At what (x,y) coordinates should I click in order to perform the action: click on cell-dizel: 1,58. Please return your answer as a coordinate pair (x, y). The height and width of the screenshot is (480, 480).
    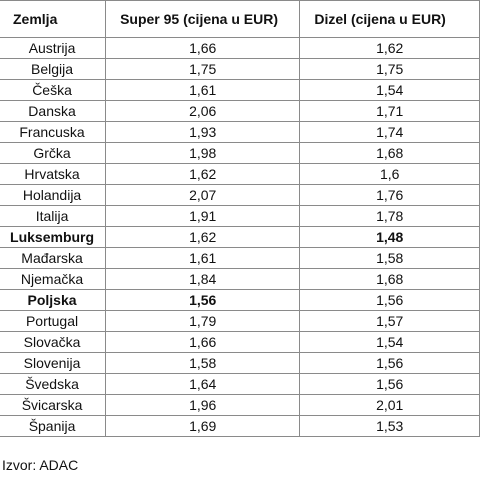
    Looking at the image, I should click on (389, 258).